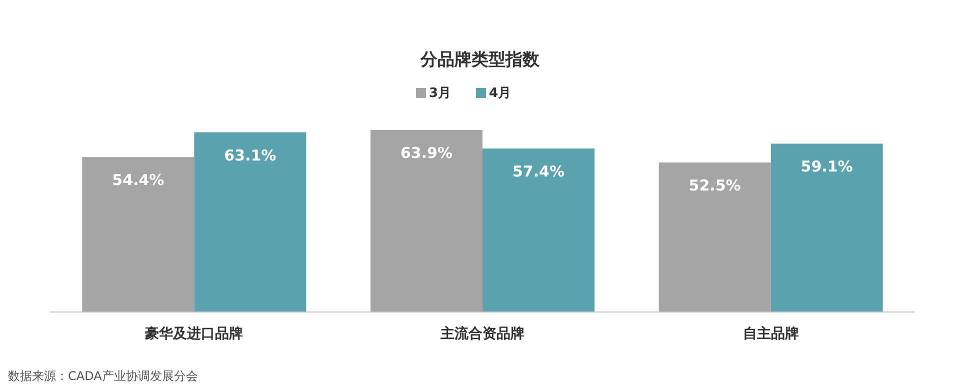  I want to click on data-label: 63.1%, so click(250, 155).